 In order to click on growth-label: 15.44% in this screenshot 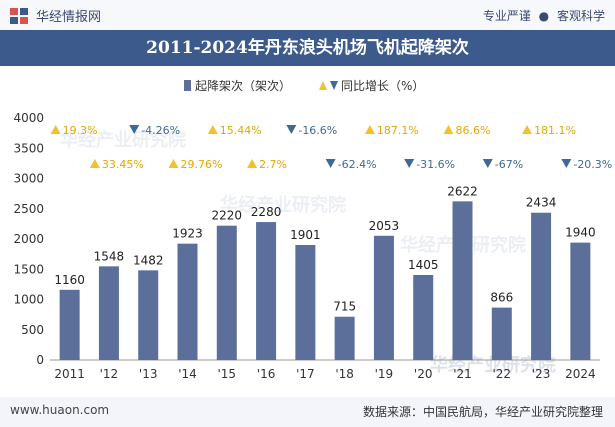, I will do `click(241, 130)`.